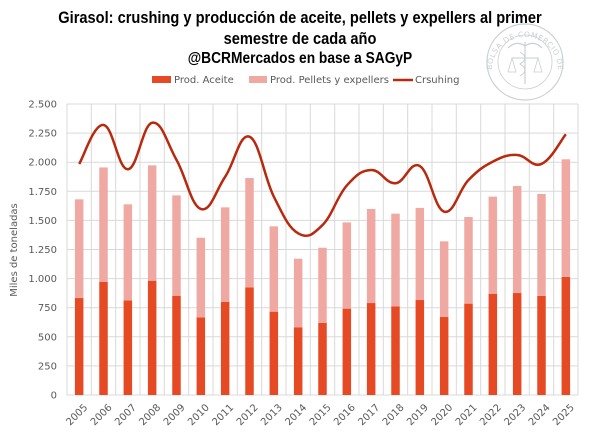 This screenshot has width=600, height=435. I want to click on y-tick-label: 1.250, so click(42, 250).